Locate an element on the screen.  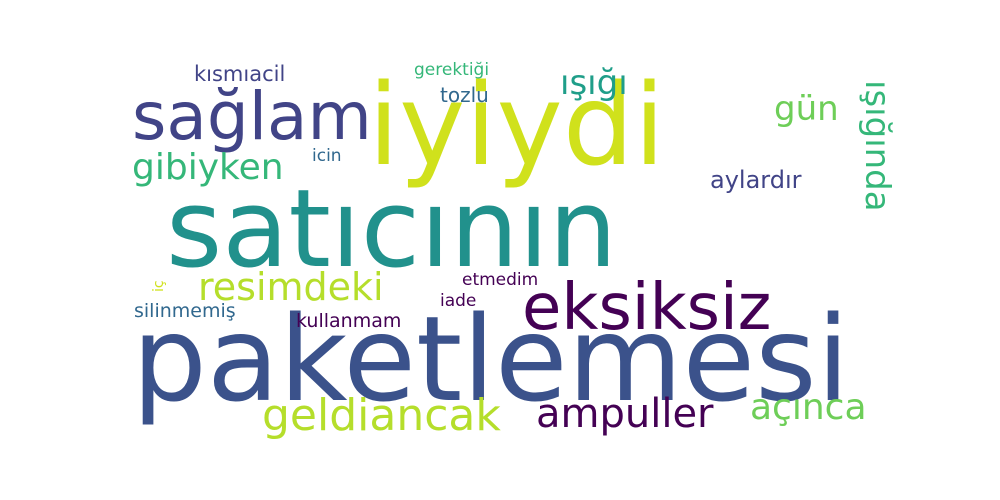
word-isigi: ışığı is located at coordinates (594, 83).